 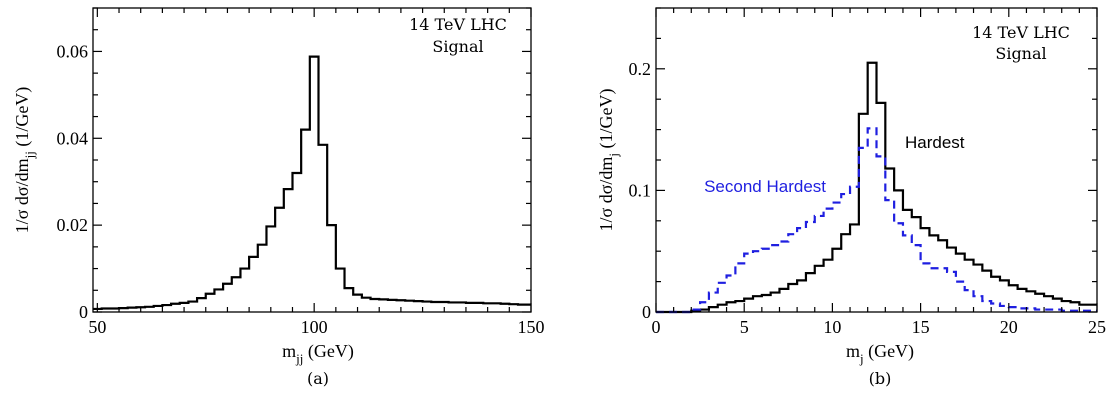 I want to click on x-tick-label: 0, so click(x=656, y=327).